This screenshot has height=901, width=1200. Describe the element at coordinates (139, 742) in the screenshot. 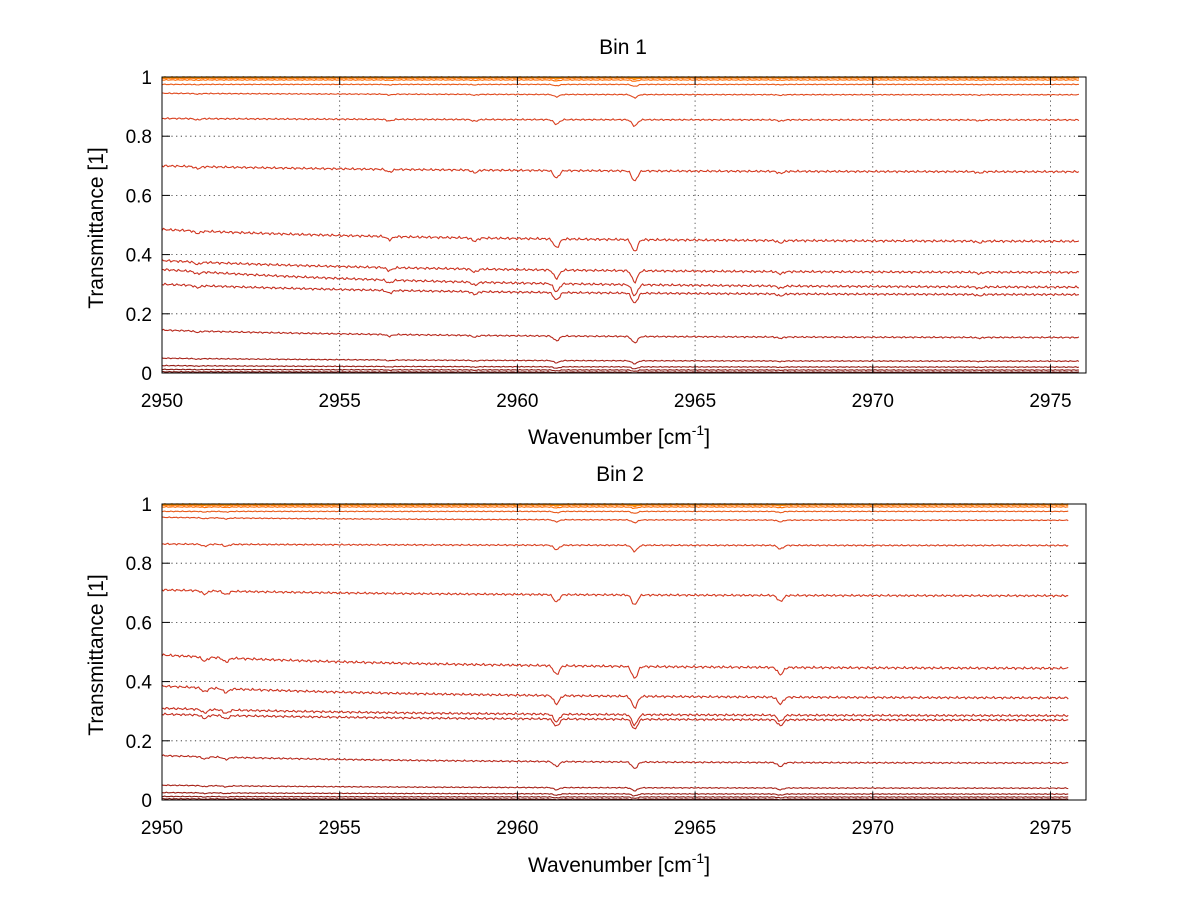

I see `bin-2-ytick-label: 0.2` at that location.